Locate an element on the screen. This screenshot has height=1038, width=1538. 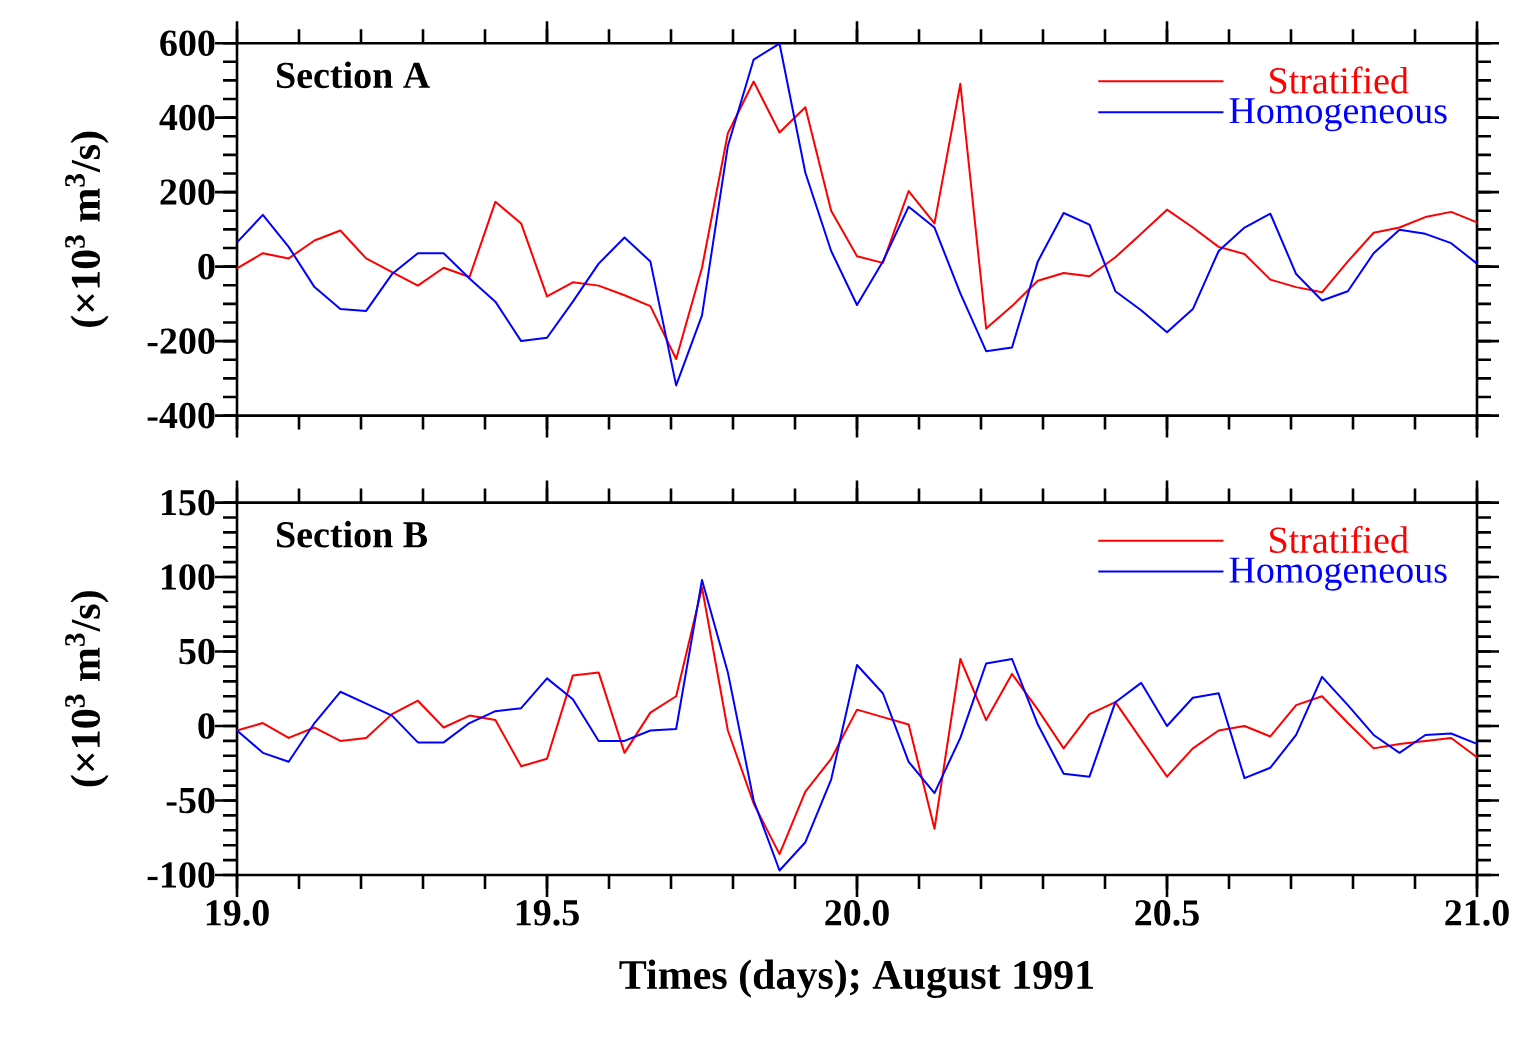
x-axis-title: Times (days); August 1991 is located at coordinates (856, 979).